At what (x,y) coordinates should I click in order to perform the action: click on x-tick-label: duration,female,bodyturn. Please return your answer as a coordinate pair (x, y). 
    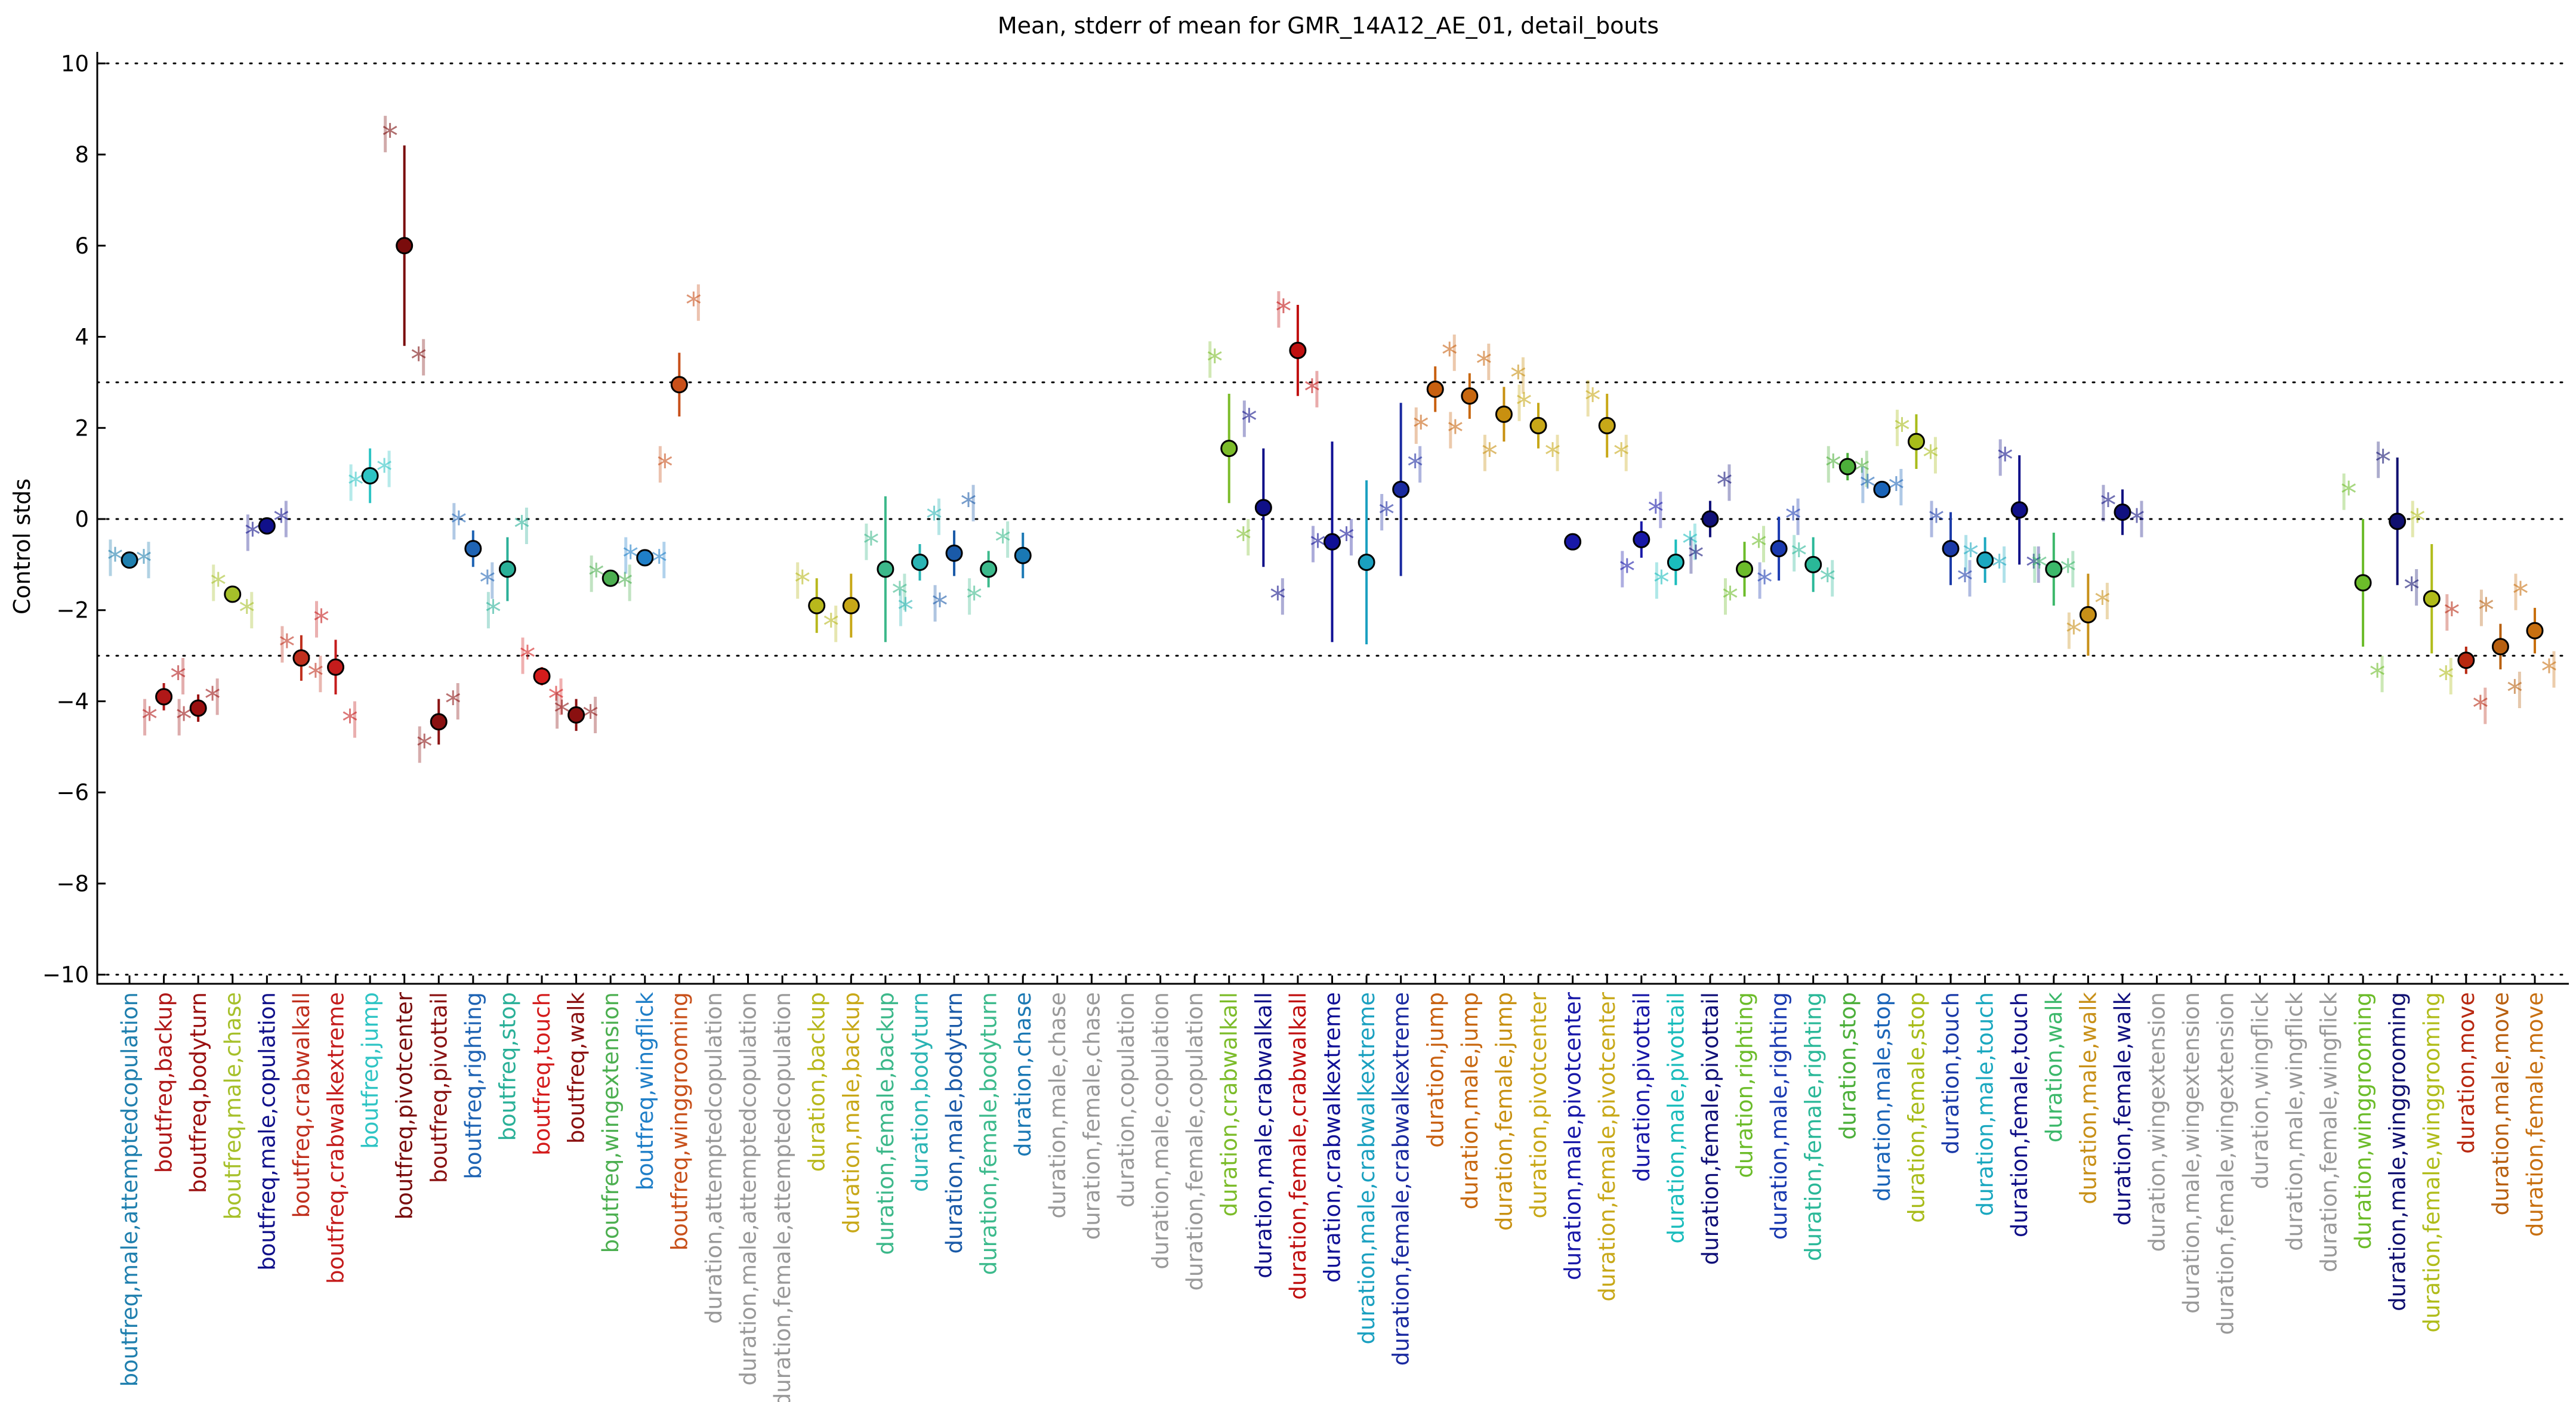
    Looking at the image, I should click on (989, 1133).